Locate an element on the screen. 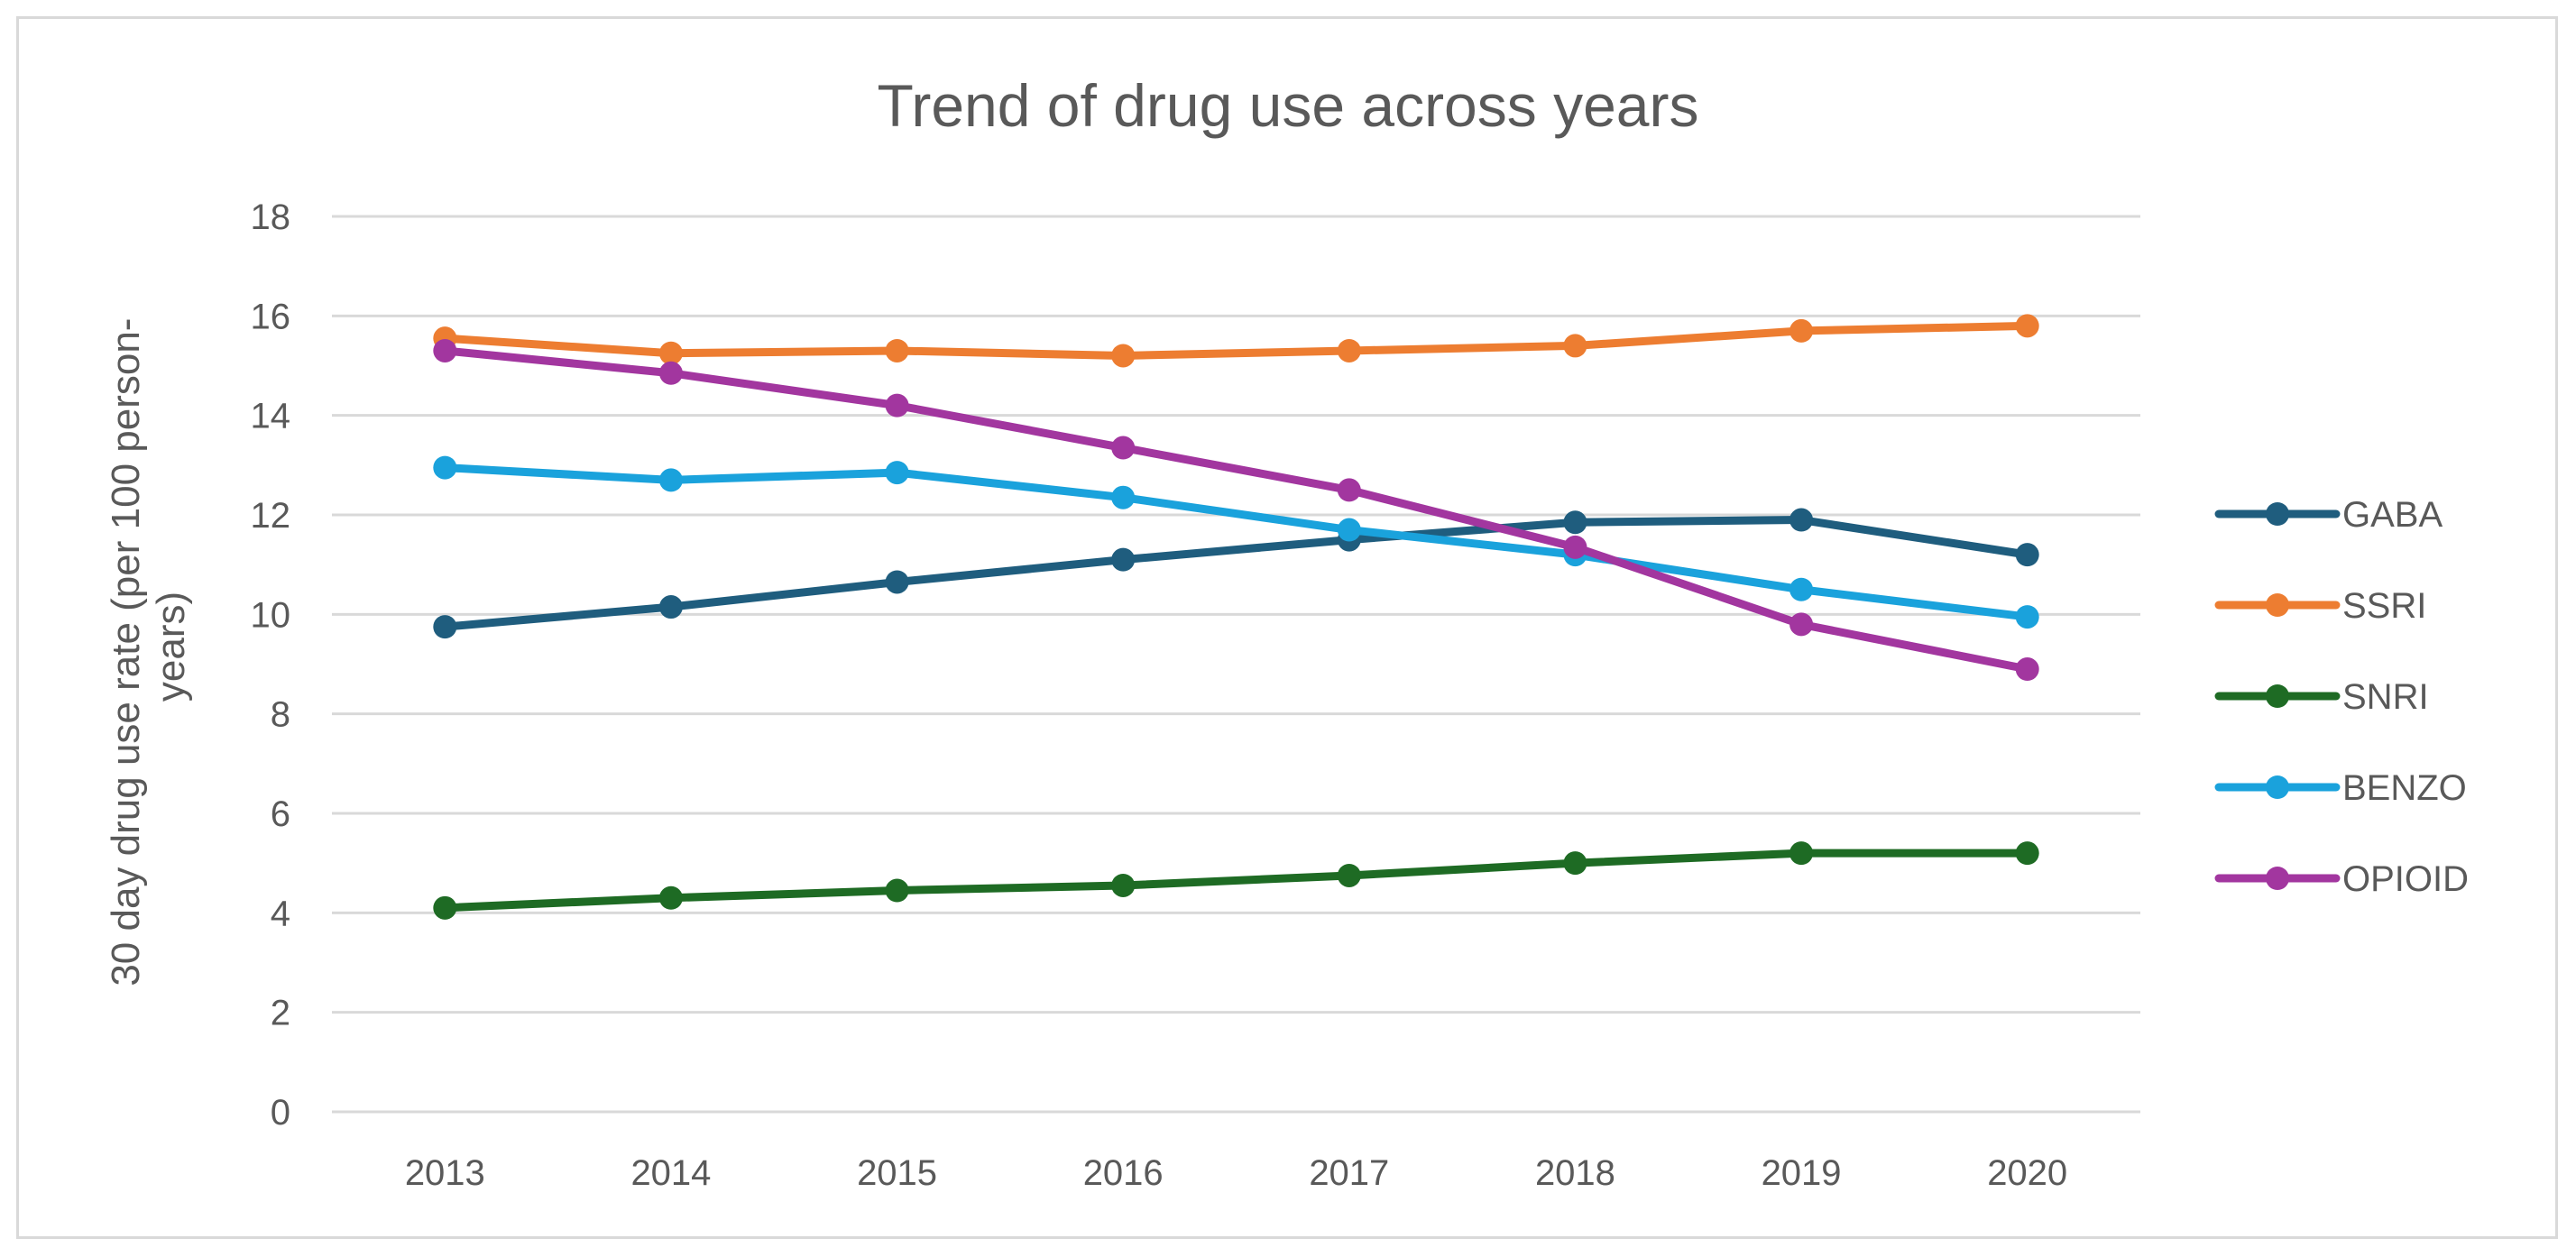  data-point-benzo-2013 is located at coordinates (445, 467).